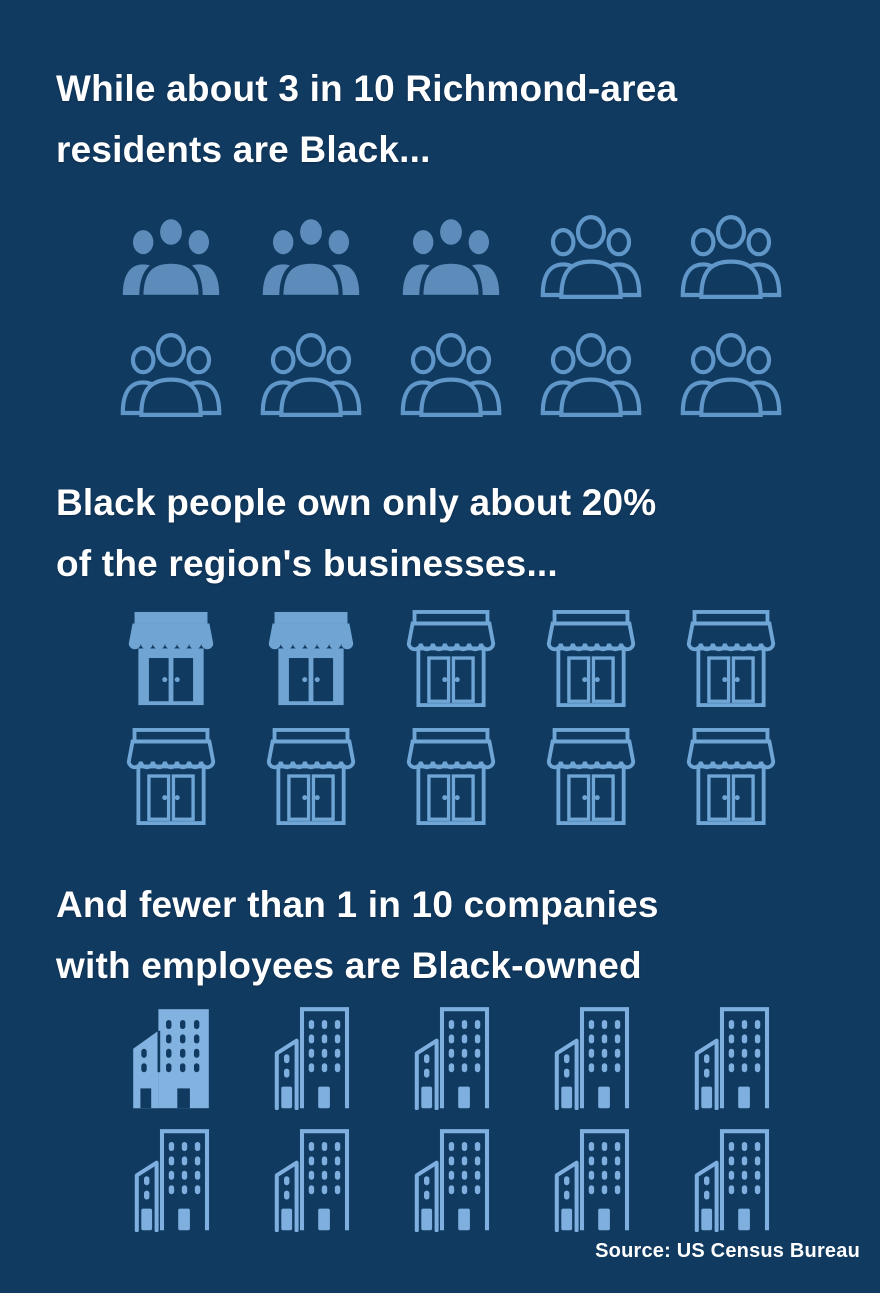 Image resolution: width=880 pixels, height=1293 pixels. Describe the element at coordinates (472, 718) in the screenshot. I see `storefront-pictograph` at that location.